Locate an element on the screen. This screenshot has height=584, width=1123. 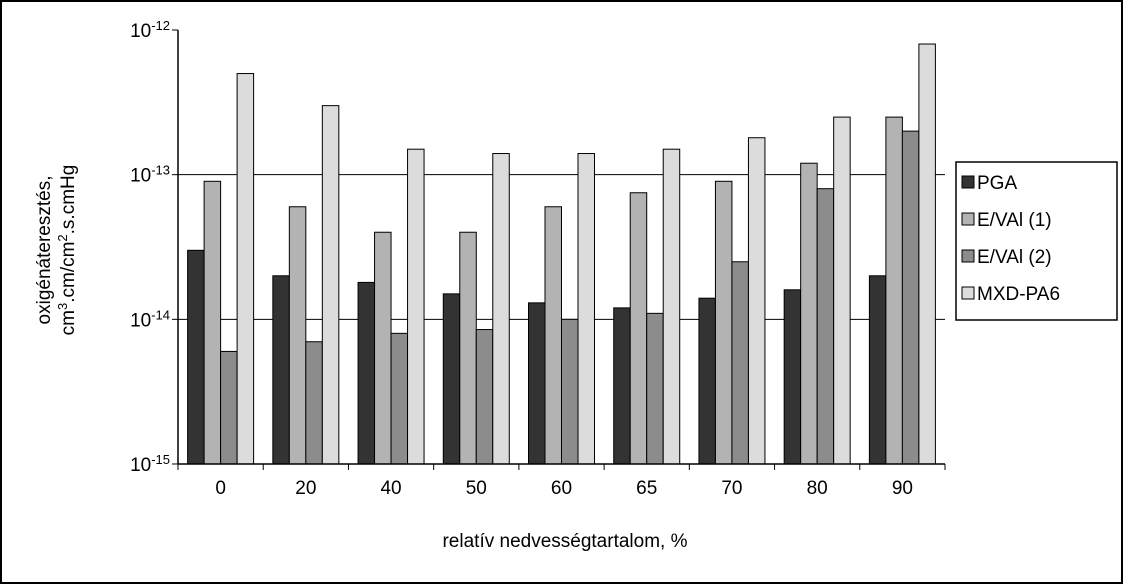
y-tick-label: 10-12 is located at coordinates (150, 30).